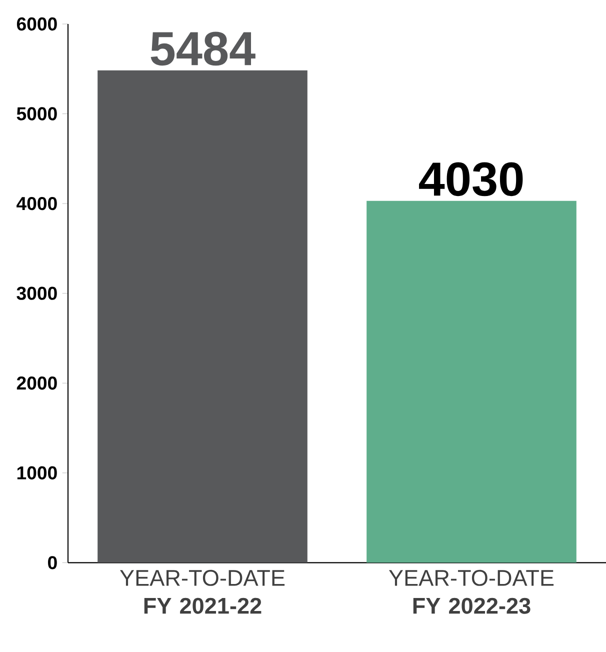  What do you see at coordinates (203, 49) in the screenshot?
I see `data-label: 5484` at bounding box center [203, 49].